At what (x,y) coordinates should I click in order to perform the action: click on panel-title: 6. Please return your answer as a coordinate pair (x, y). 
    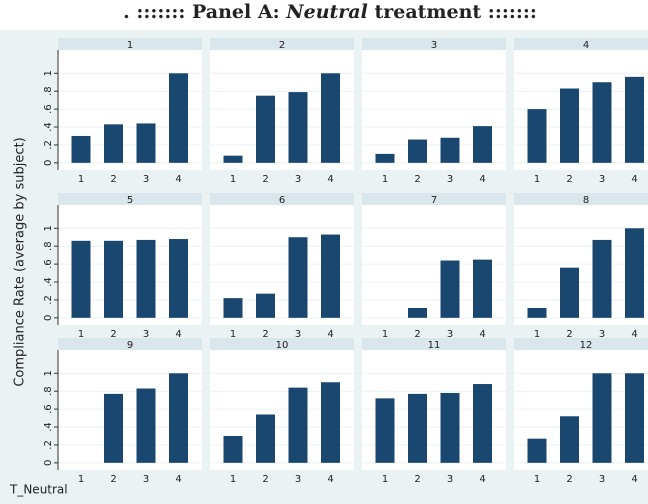
    Looking at the image, I should click on (282, 200).